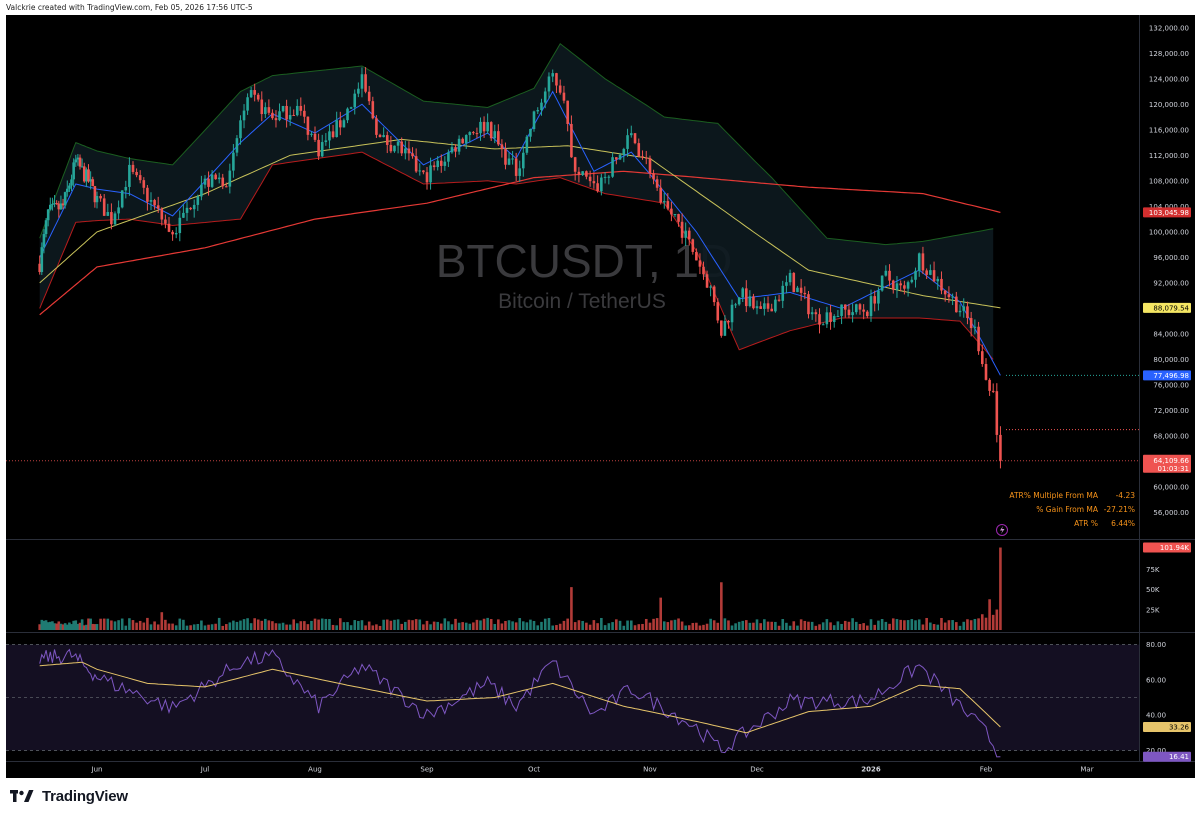  Describe the element at coordinates (1123, 523) in the screenshot. I see `stats-value: 6.44%` at that location.